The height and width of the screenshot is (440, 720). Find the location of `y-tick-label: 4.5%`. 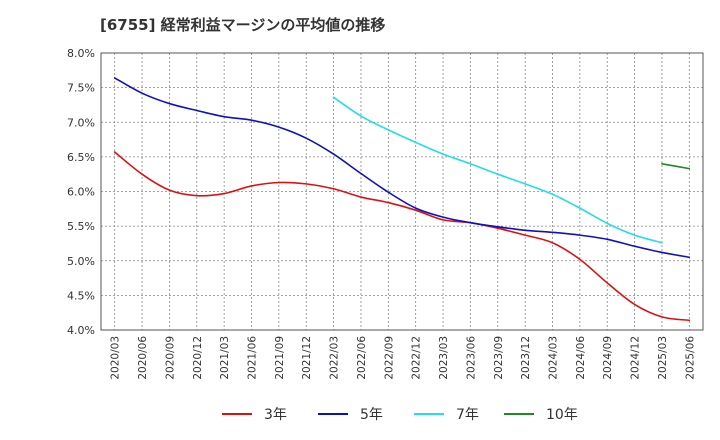

y-tick-label: 4.5% is located at coordinates (81, 295).